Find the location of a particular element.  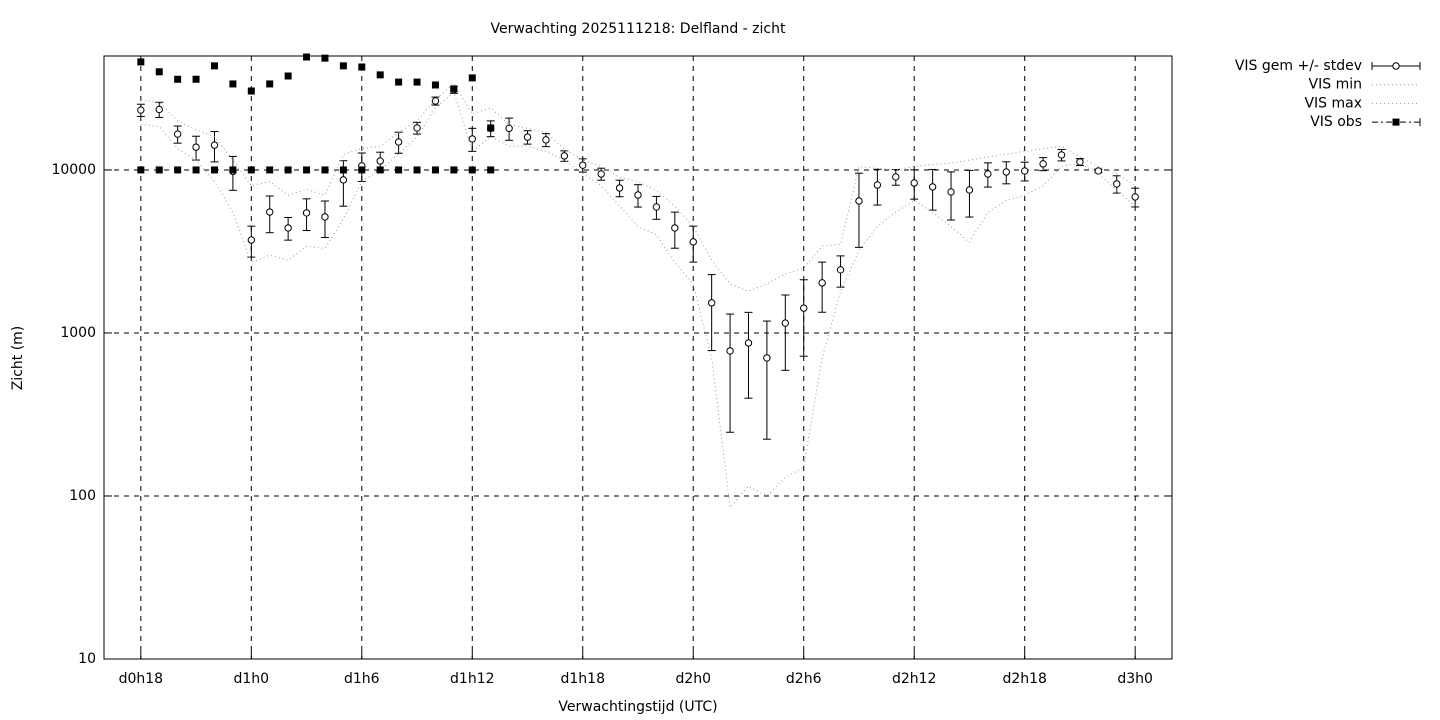

x-tick-label: d2h18 is located at coordinates (1024, 679).